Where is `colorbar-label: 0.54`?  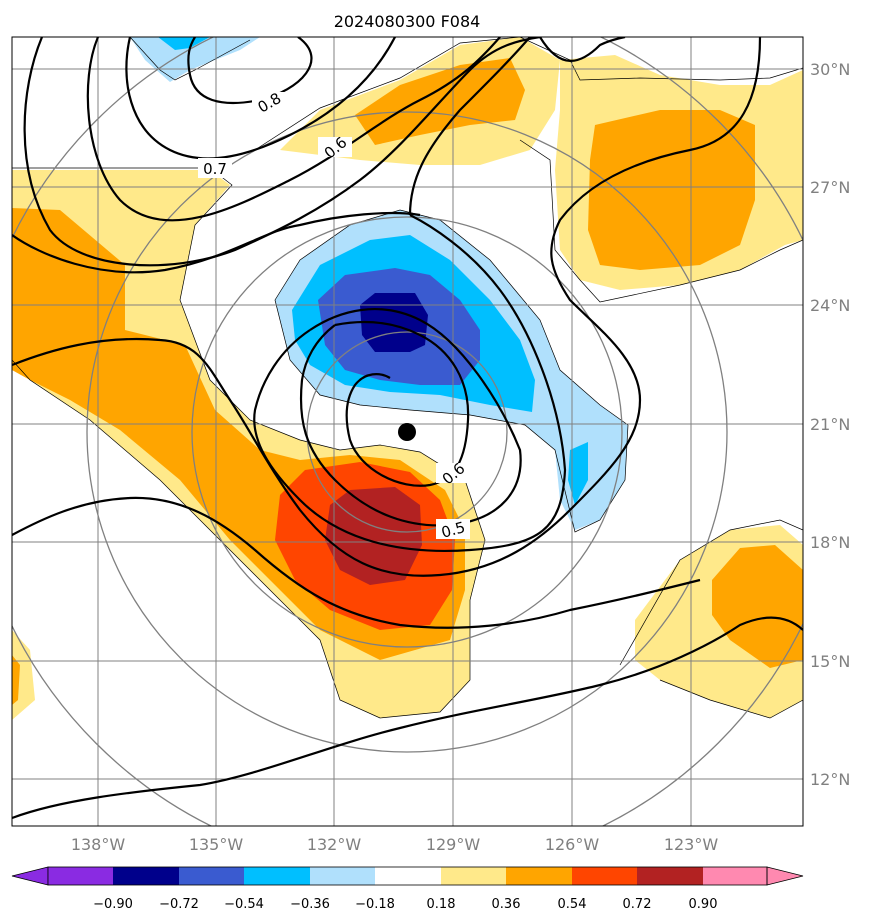 colorbar-label: 0.54 is located at coordinates (572, 904).